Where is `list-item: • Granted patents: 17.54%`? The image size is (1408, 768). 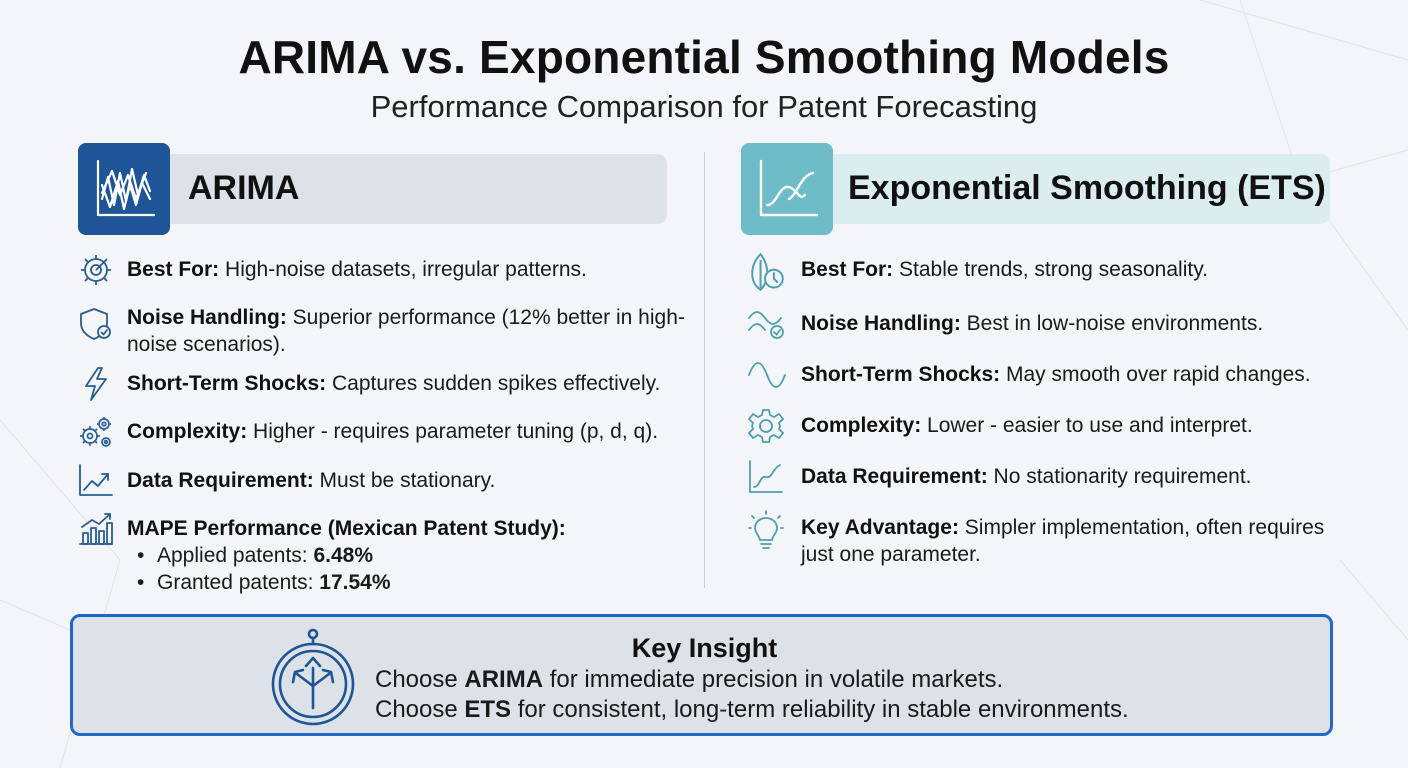
list-item: • Granted patents: 17.54% is located at coordinates (264, 582).